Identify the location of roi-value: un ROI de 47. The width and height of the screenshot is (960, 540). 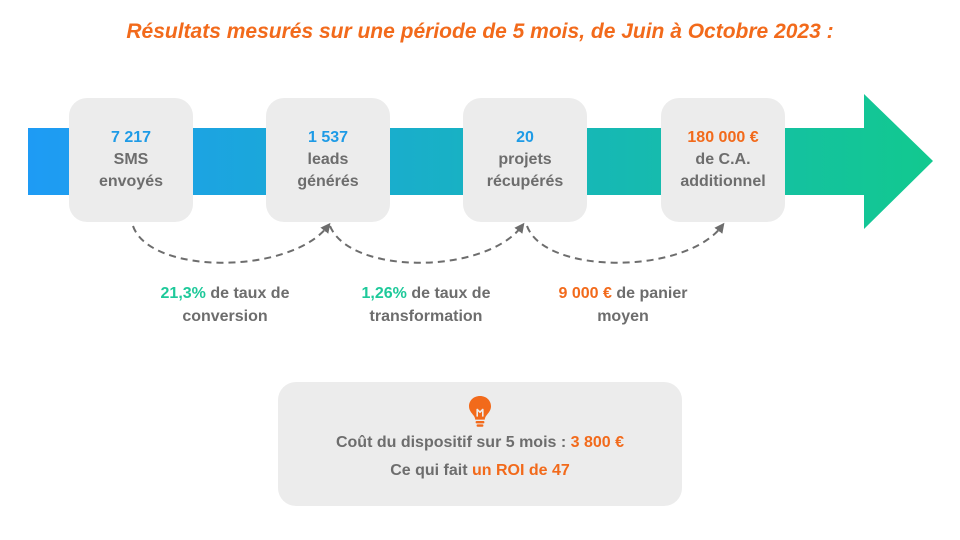
(520, 470).